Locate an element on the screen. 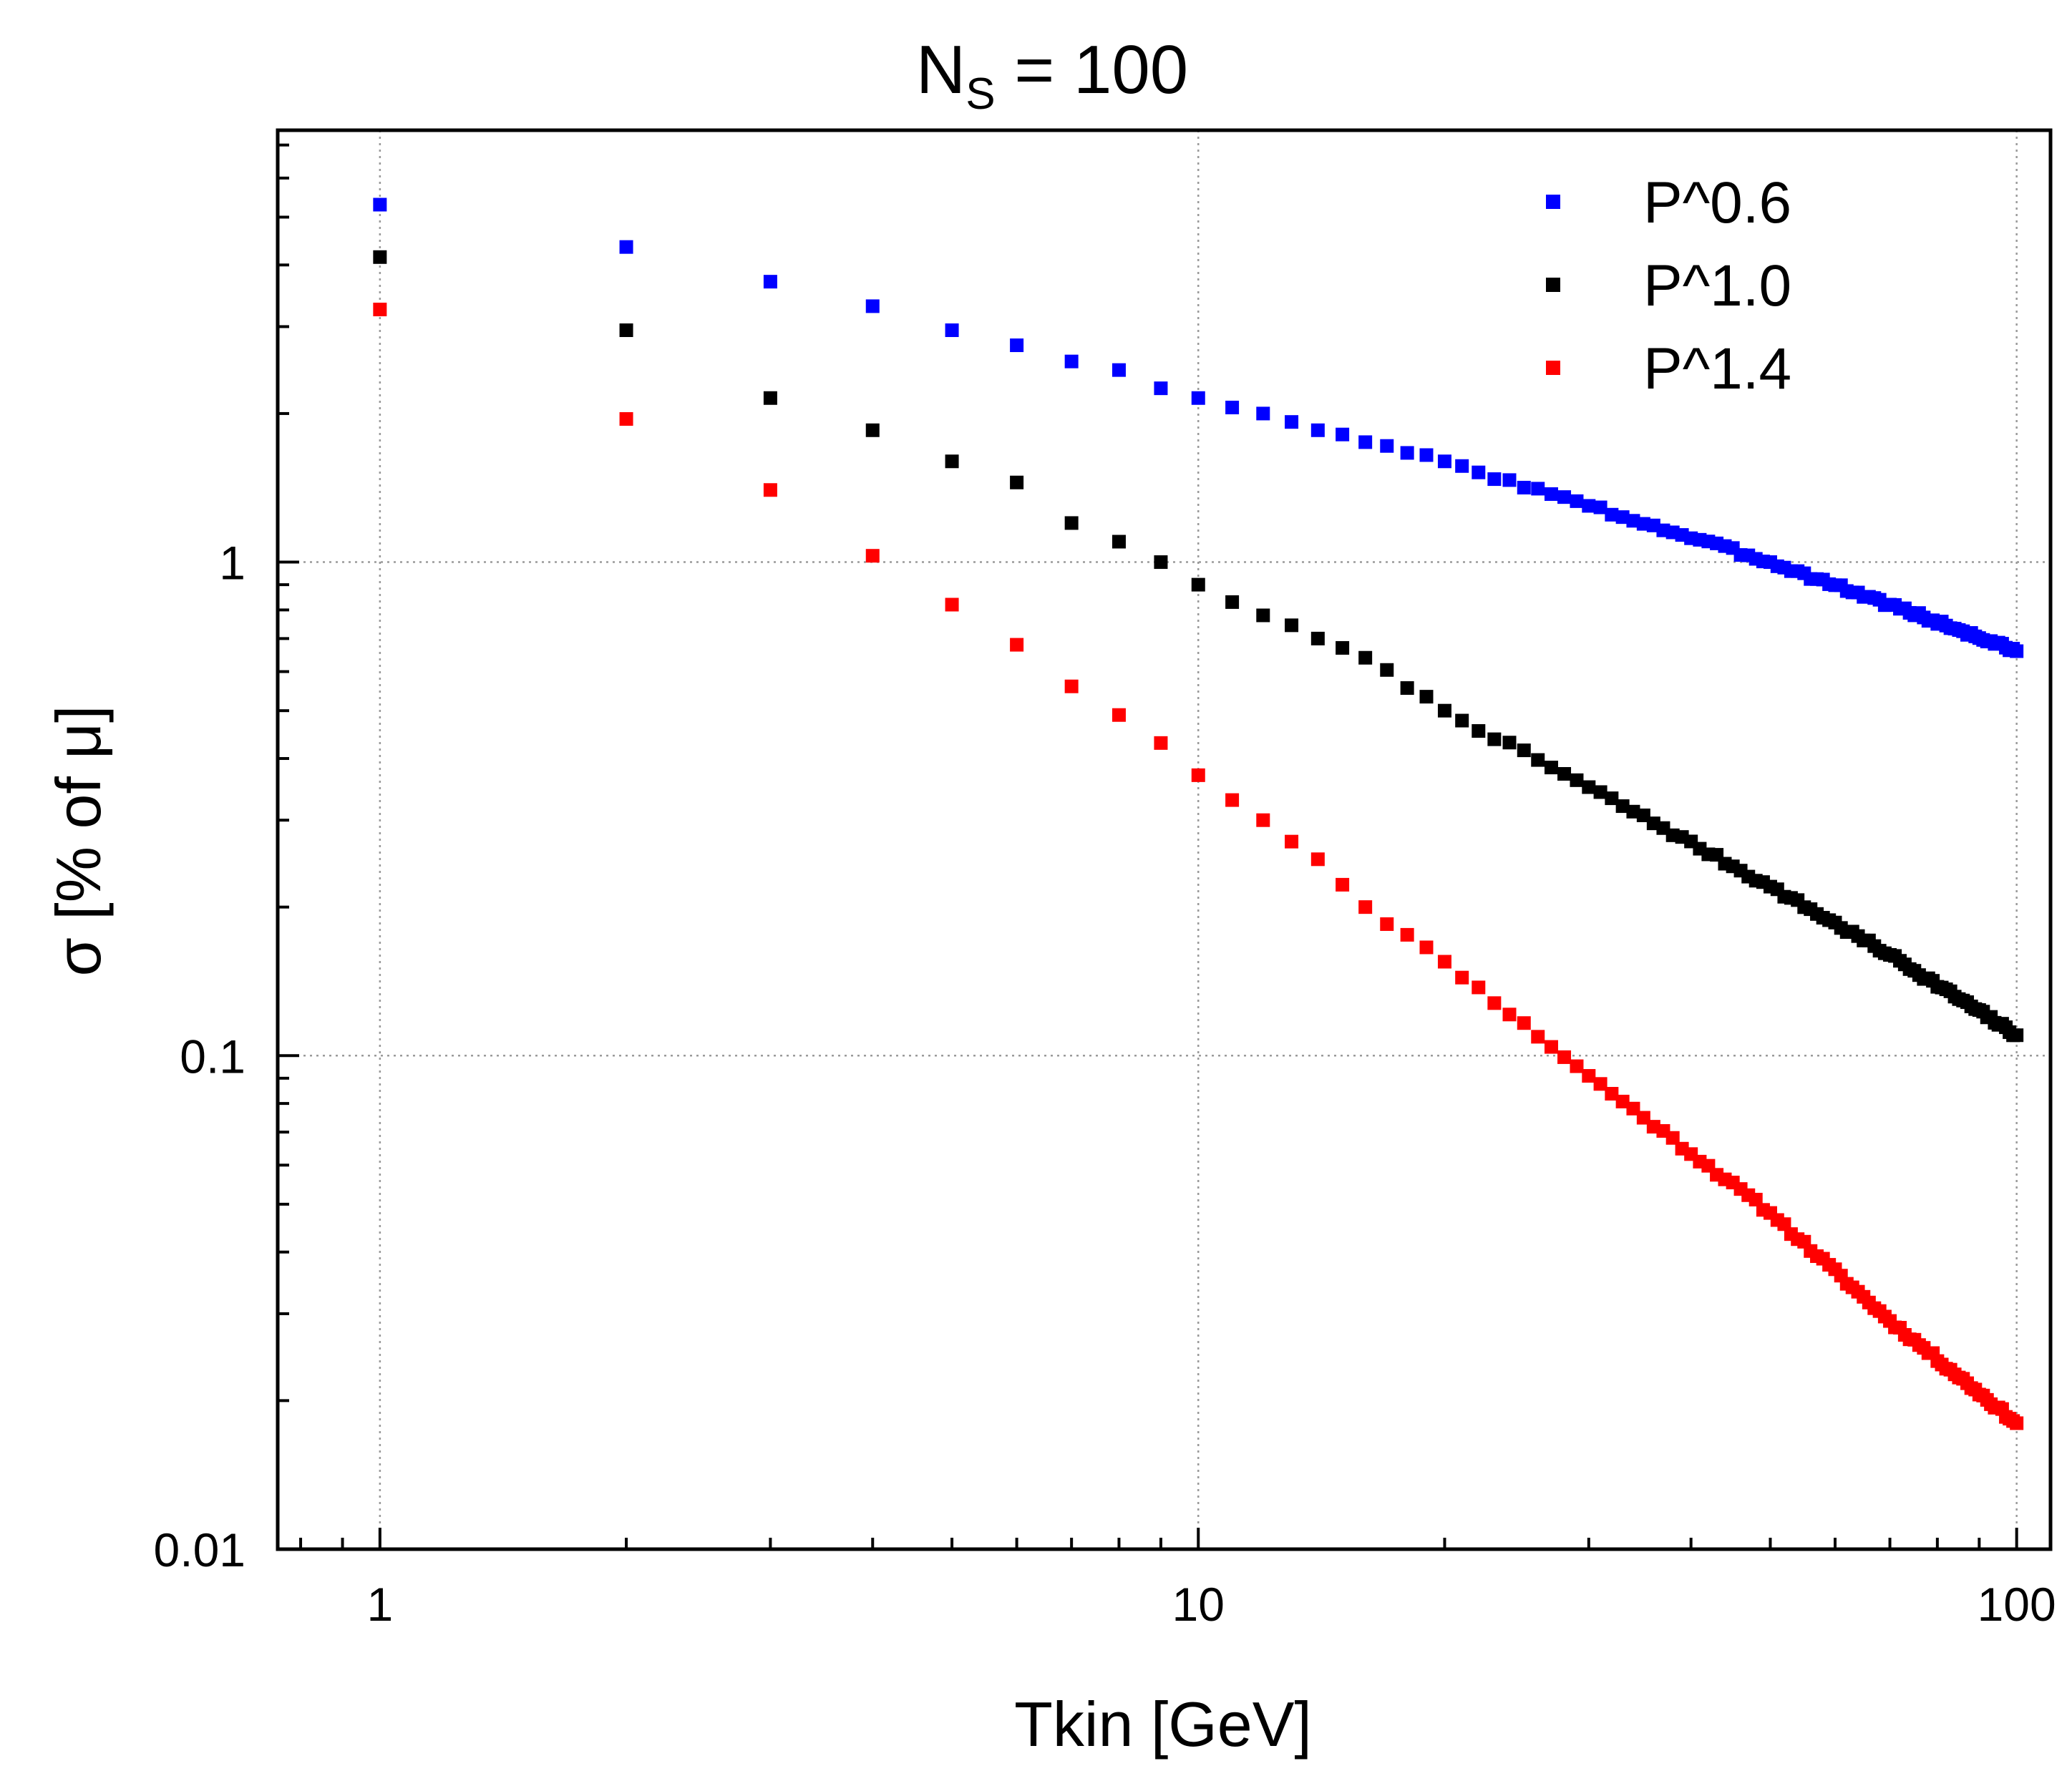 This screenshot has height=1771, width=2072. legend-label: P^1.0 is located at coordinates (1717, 285).